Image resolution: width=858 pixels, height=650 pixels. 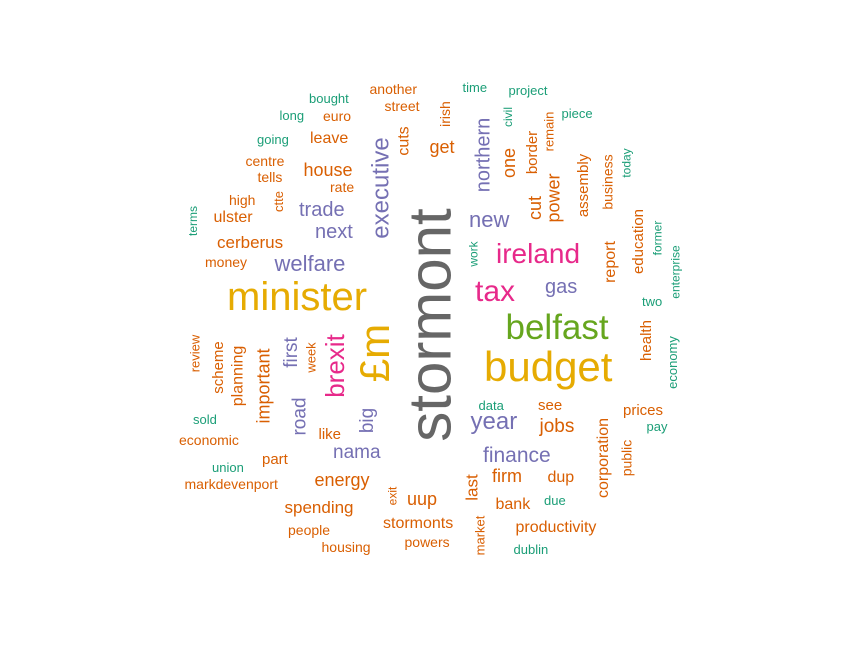 I want to click on word-welfare: welfare, so click(x=310, y=263).